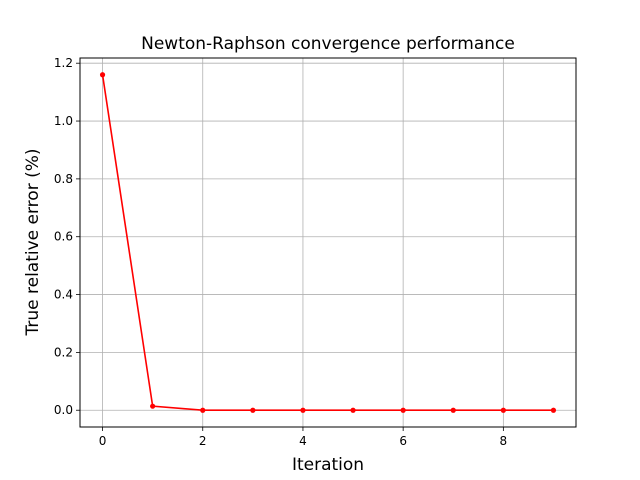 The image size is (640, 480). I want to click on x-tick-label: 0, so click(103, 441).